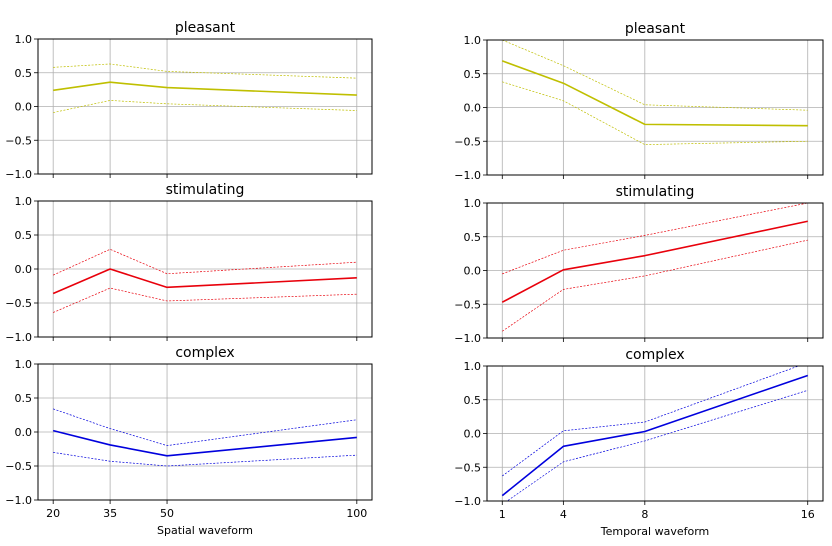 The width and height of the screenshot is (832, 546). Describe the element at coordinates (502, 514) in the screenshot. I see `x-tick-label: 1` at that location.